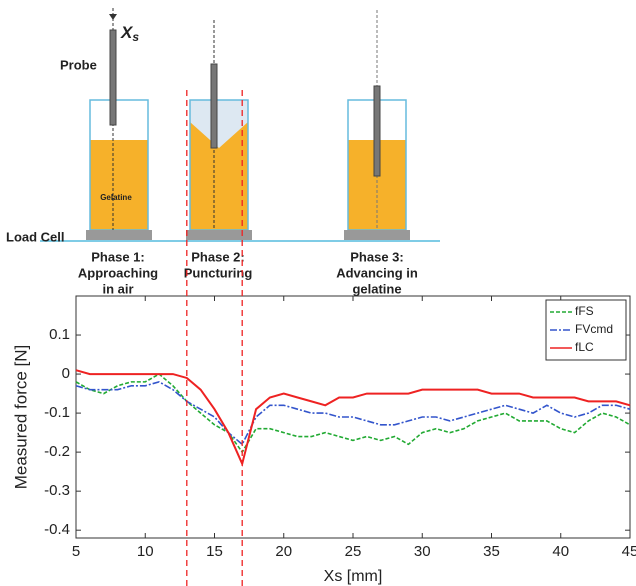 The width and height of the screenshot is (636, 586). What do you see at coordinates (113, 17) in the screenshot?
I see `arrow` at bounding box center [113, 17].